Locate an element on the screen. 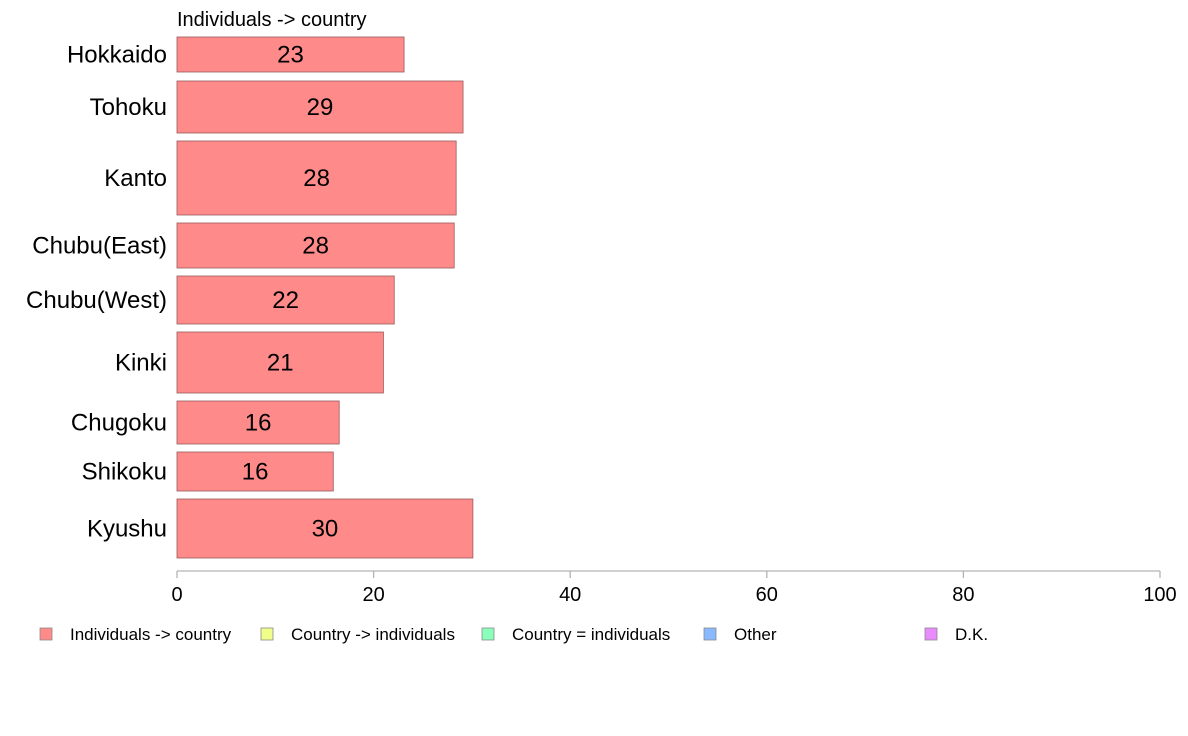  bar-kyushu is located at coordinates (325, 528).